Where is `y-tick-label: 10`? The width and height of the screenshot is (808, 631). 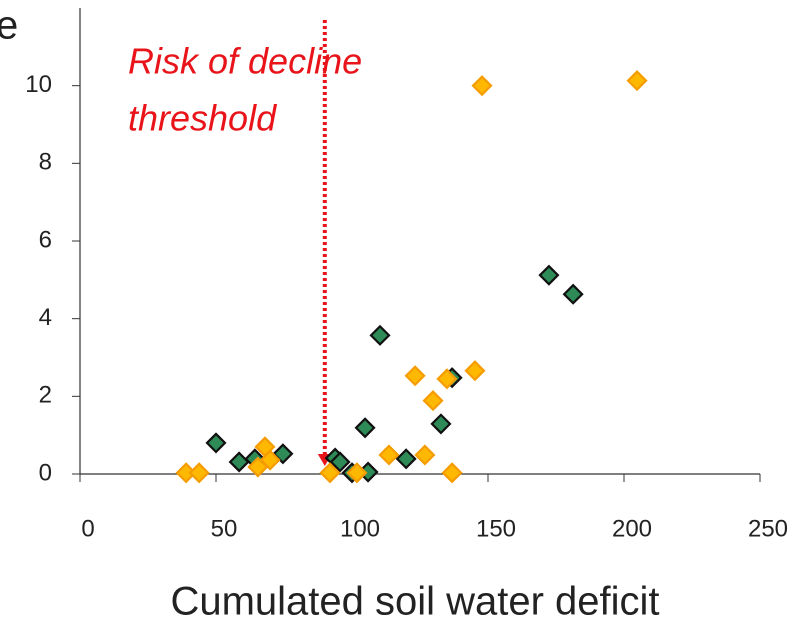
y-tick-label: 10 is located at coordinates (38, 84).